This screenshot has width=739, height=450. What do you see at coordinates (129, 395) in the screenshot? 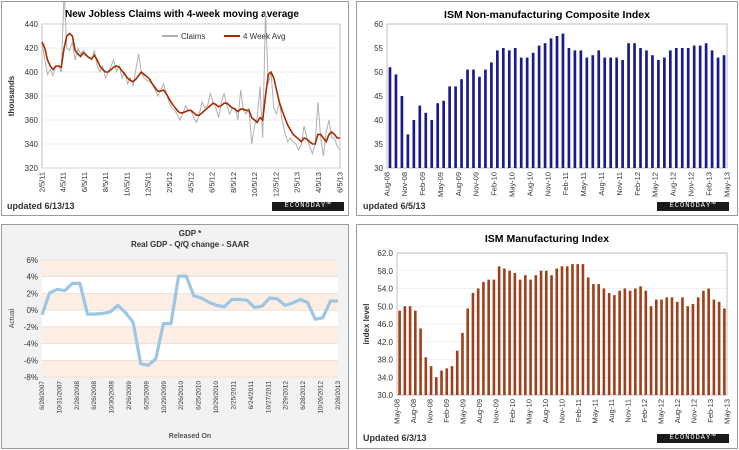
I see `x-tick-label: 2/26/2009` at bounding box center [129, 395].